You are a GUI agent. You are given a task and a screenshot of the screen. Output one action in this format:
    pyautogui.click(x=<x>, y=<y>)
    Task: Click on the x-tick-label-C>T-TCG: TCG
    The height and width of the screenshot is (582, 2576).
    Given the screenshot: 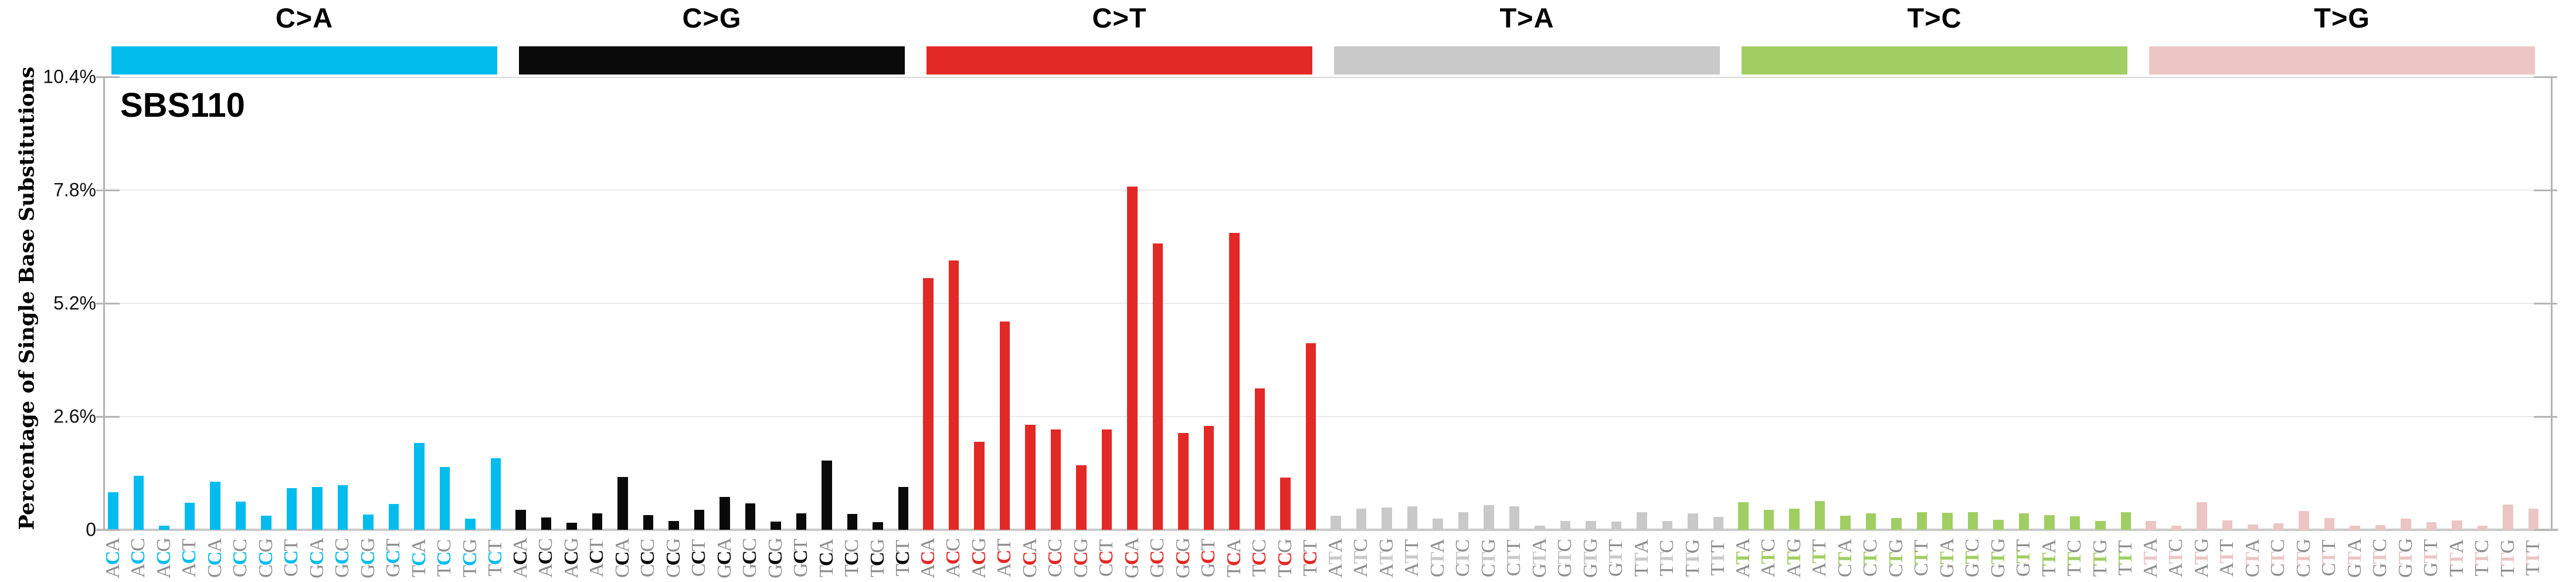 What is the action you would take?
    pyautogui.click(x=1285, y=558)
    